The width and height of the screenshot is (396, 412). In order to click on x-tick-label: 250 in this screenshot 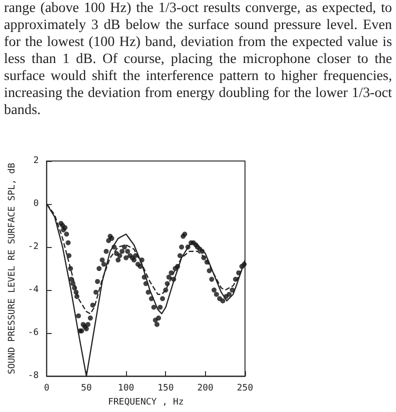, I will do `click(245, 389)`.